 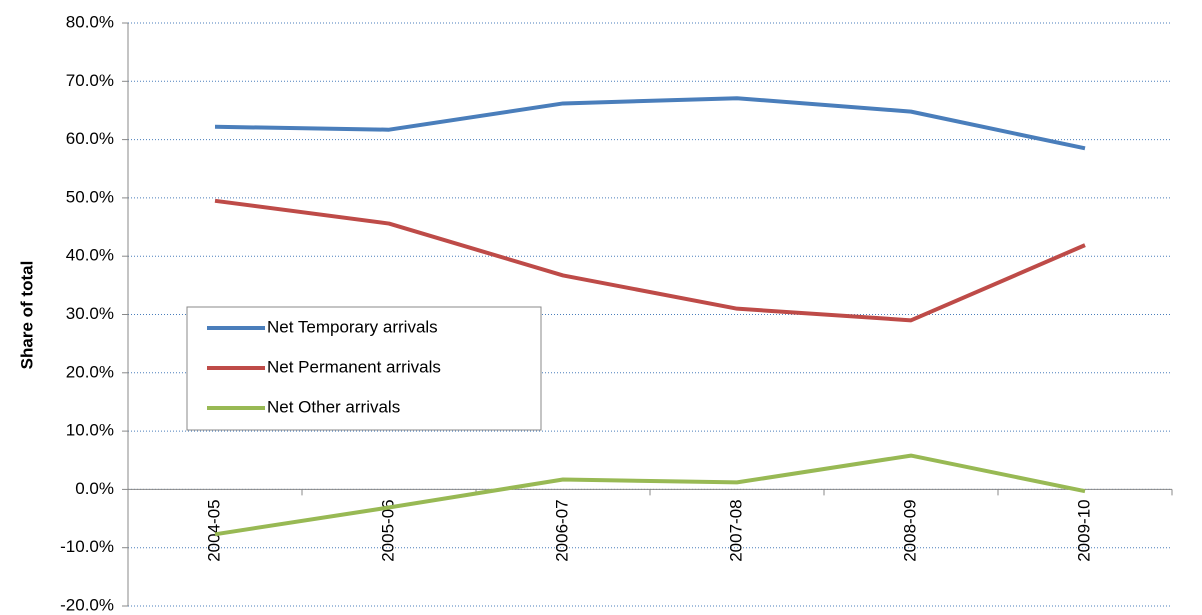 What do you see at coordinates (90, 80) in the screenshot?
I see `y-tick-label: 70.0%` at bounding box center [90, 80].